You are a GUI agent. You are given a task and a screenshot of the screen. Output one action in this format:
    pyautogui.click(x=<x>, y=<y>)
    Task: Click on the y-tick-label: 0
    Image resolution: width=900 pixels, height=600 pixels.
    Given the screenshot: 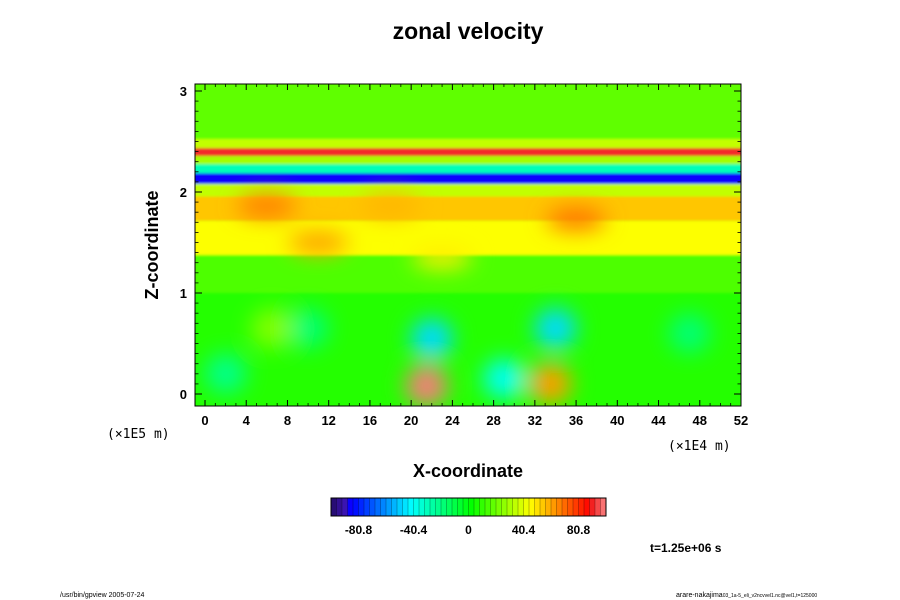 What is the action you would take?
    pyautogui.click(x=183, y=394)
    